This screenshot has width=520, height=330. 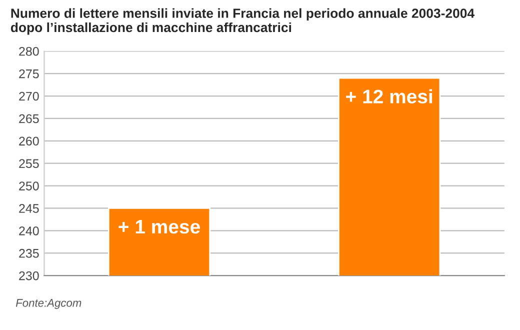 I want to click on chart-title: Numero di lettere mensili inviate in Francia nel periodo annuale 2003-2004 dopo l’installazione di macchine affrancatrici, so click(x=242, y=21).